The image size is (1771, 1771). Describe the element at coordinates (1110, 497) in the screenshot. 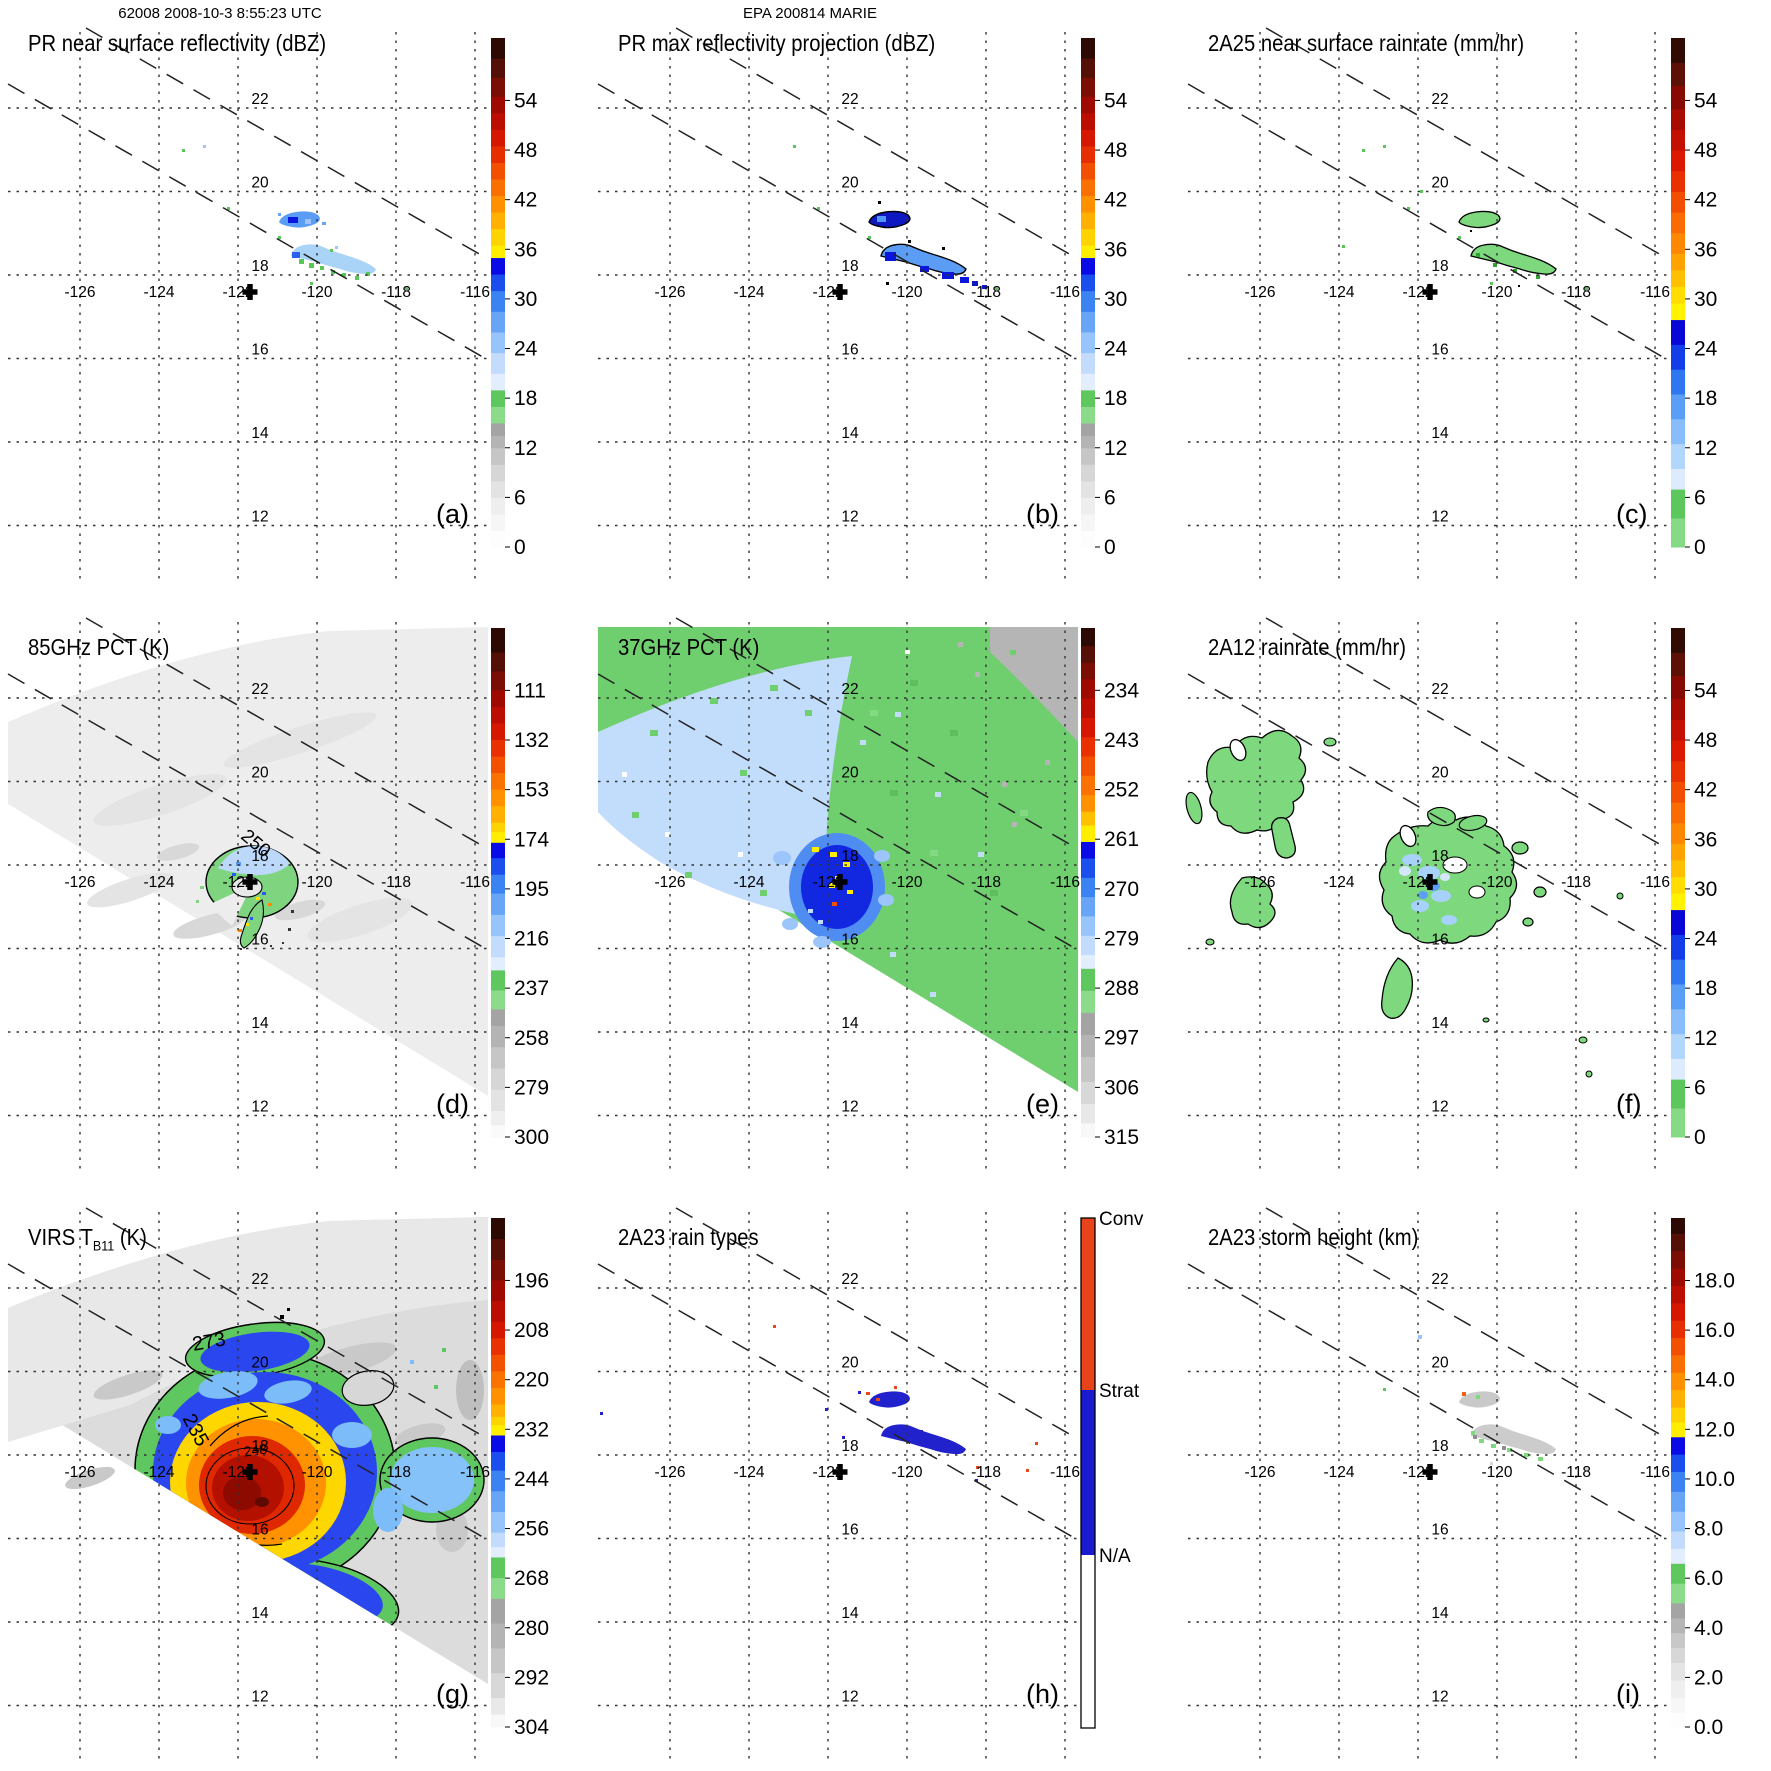

I see `colorbar-tick-label: 6` at that location.